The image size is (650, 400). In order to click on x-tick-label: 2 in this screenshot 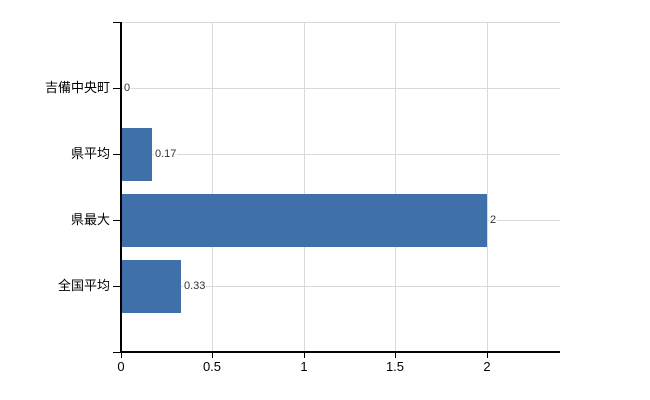, I will do `click(487, 366)`.